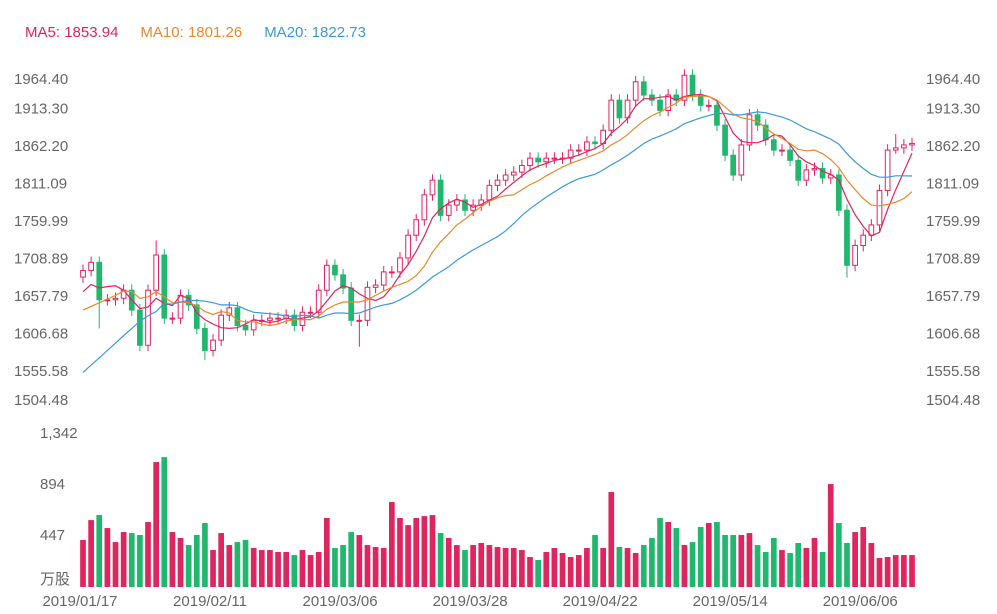  Describe the element at coordinates (41, 108) in the screenshot. I see `y-tick-label: 1913.30` at that location.